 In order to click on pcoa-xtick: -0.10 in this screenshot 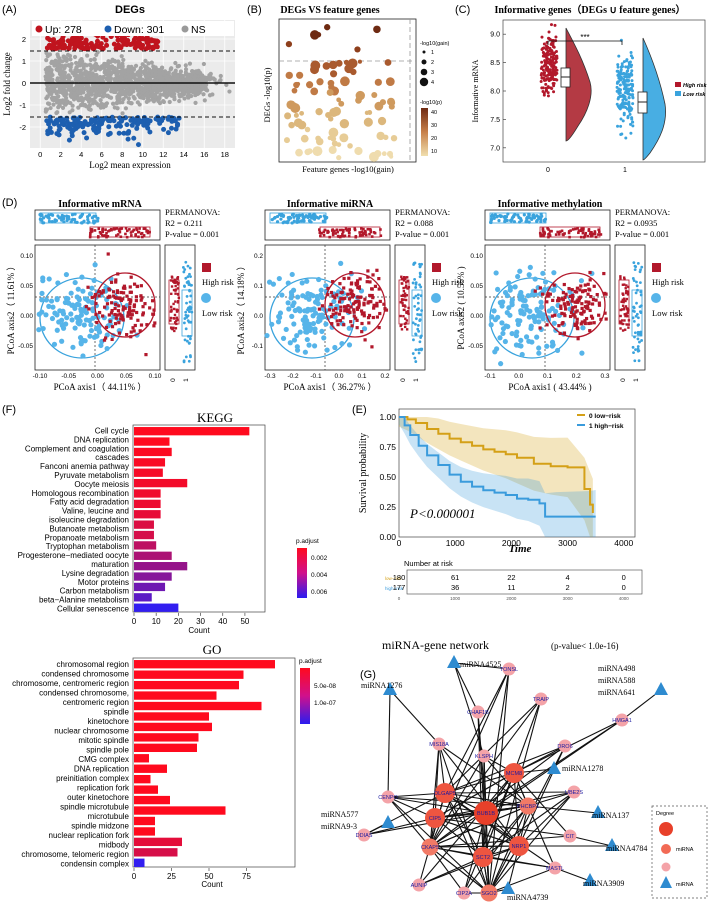, I will do `click(40, 376)`.